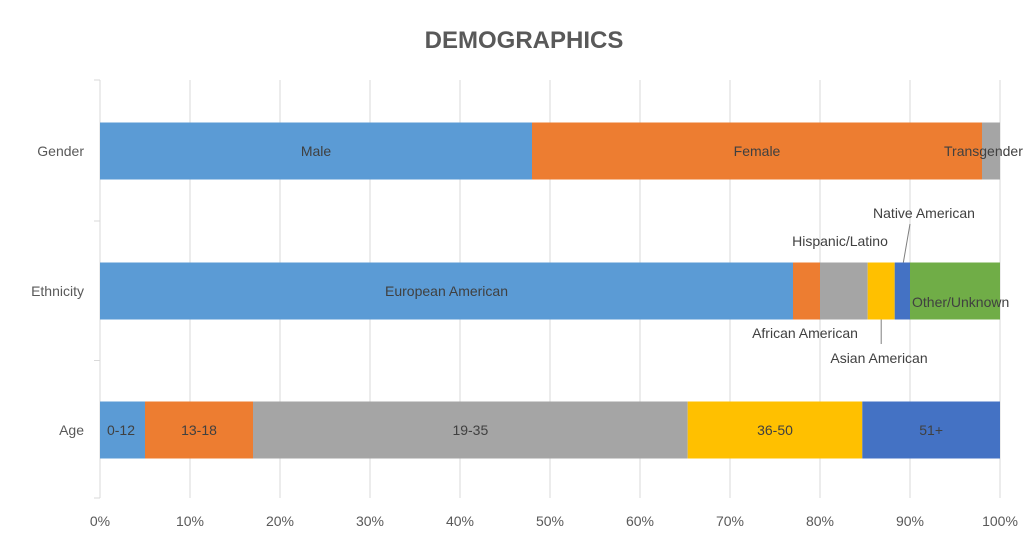 The height and width of the screenshot is (539, 1034). What do you see at coordinates (820, 521) in the screenshot?
I see `x-tick-label: 80%` at bounding box center [820, 521].